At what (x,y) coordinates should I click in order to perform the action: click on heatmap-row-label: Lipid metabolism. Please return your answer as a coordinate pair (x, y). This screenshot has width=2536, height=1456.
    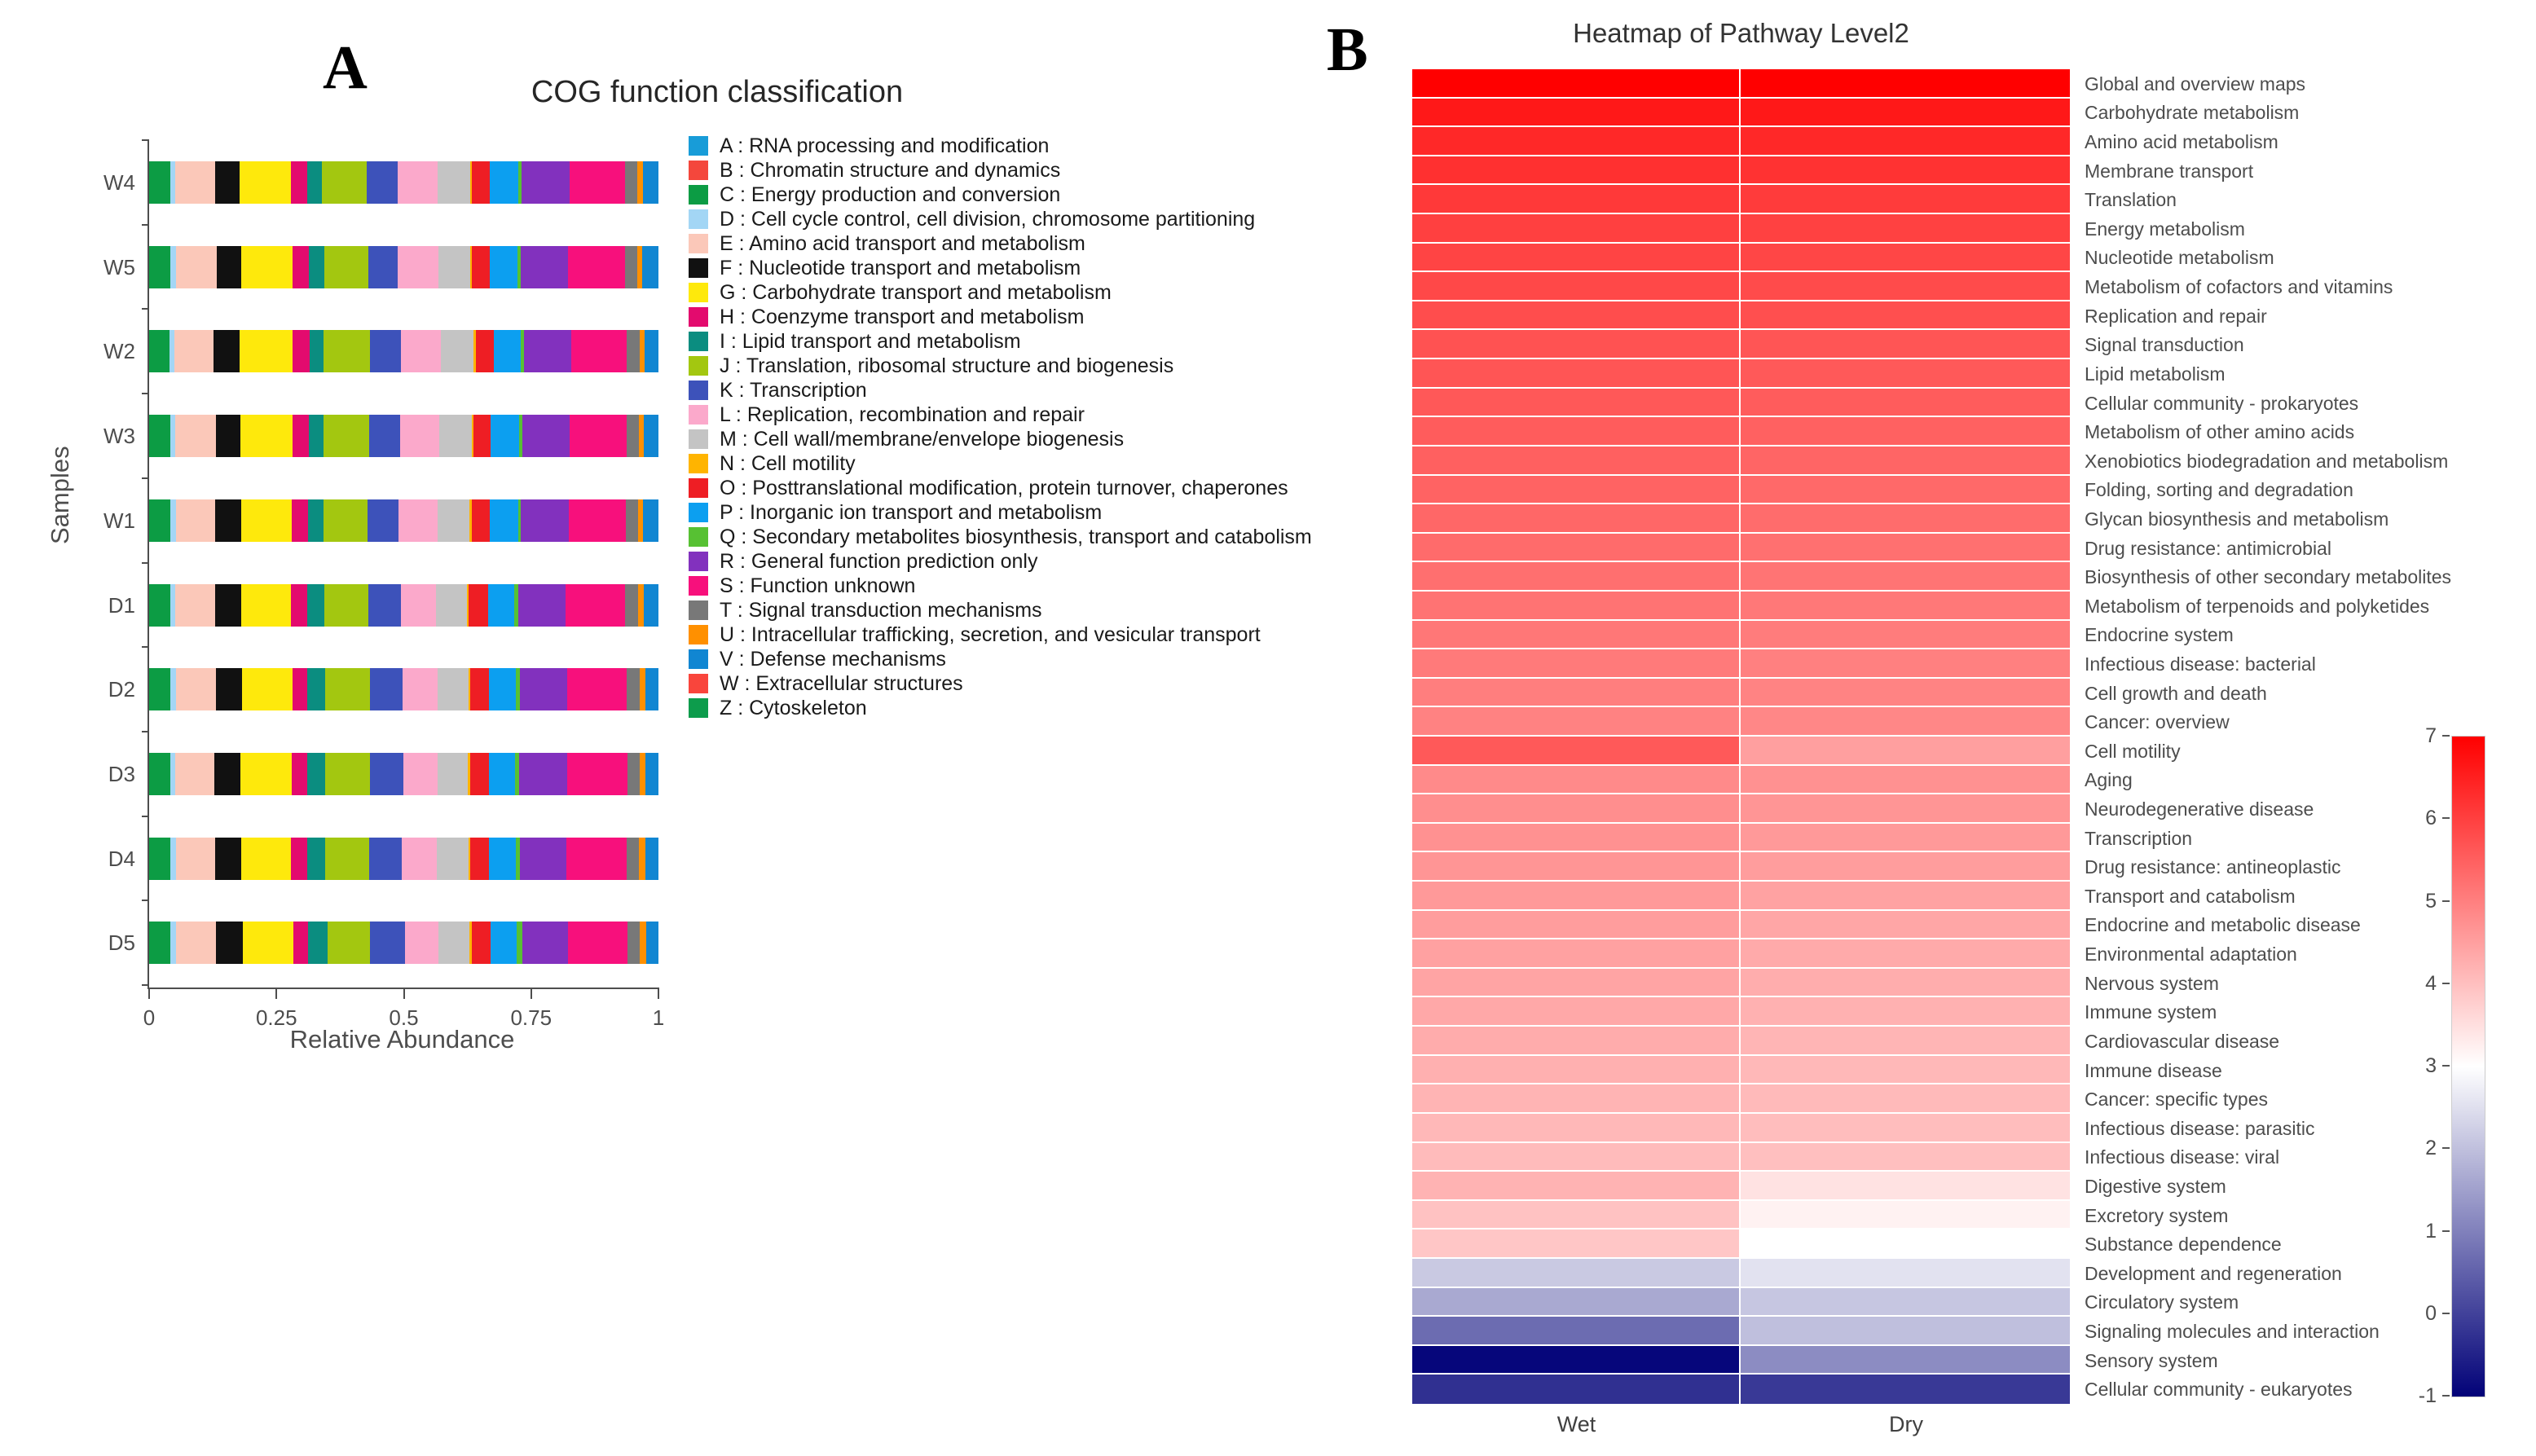
    Looking at the image, I should click on (2155, 374).